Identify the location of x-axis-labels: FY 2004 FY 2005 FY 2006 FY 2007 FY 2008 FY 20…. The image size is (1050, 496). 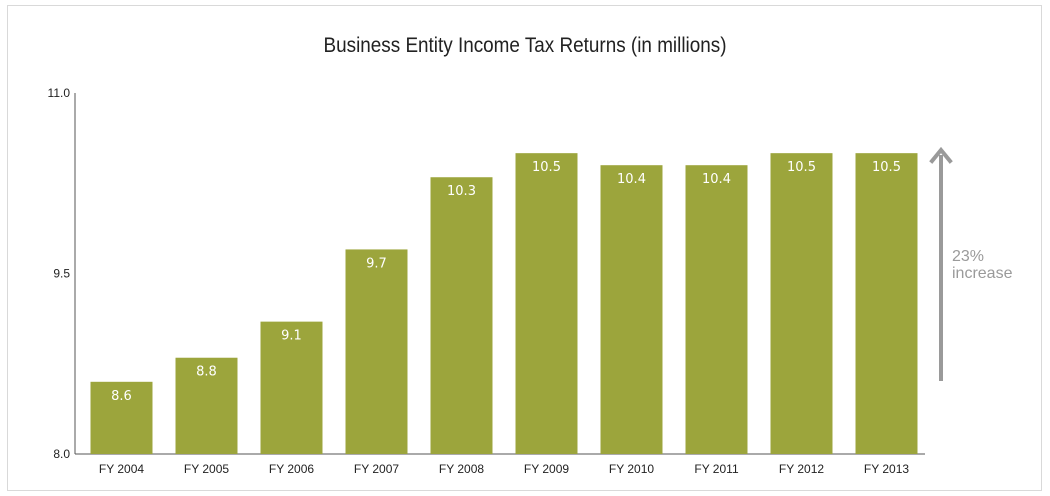
(504, 469).